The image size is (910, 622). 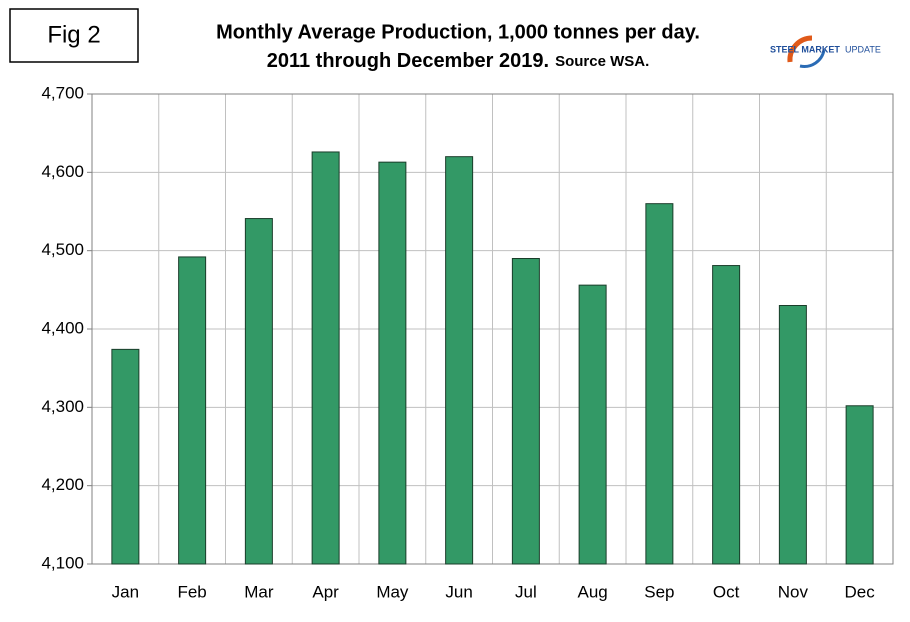 I want to click on chart-source: Source WSA., so click(x=602, y=61).